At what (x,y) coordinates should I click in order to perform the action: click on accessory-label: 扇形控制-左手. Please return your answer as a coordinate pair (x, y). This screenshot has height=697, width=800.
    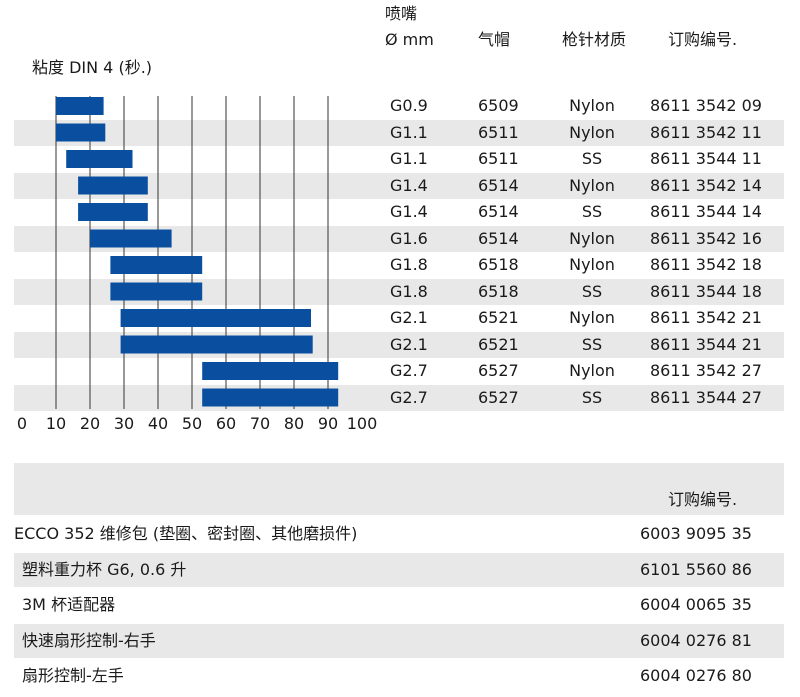
    Looking at the image, I should click on (73, 675).